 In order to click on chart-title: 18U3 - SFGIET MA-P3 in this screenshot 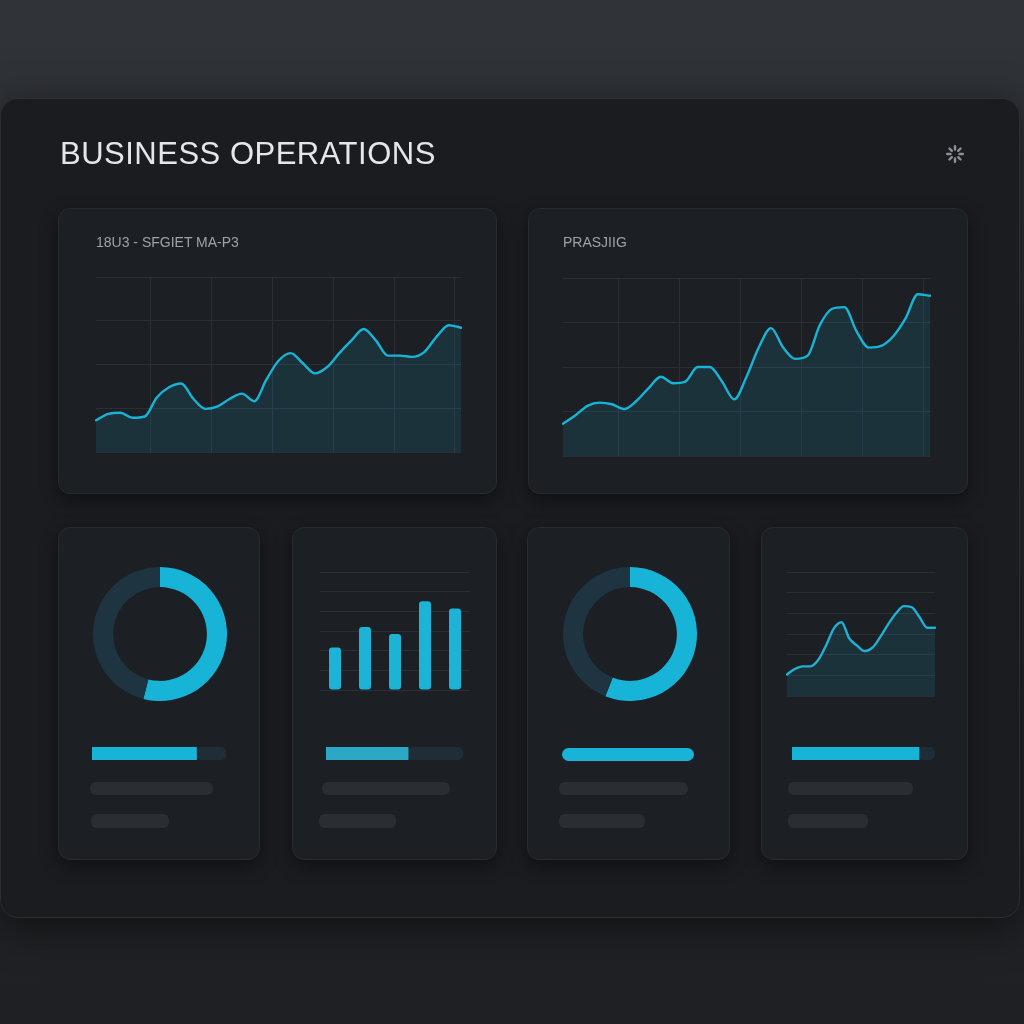, I will do `click(168, 242)`.